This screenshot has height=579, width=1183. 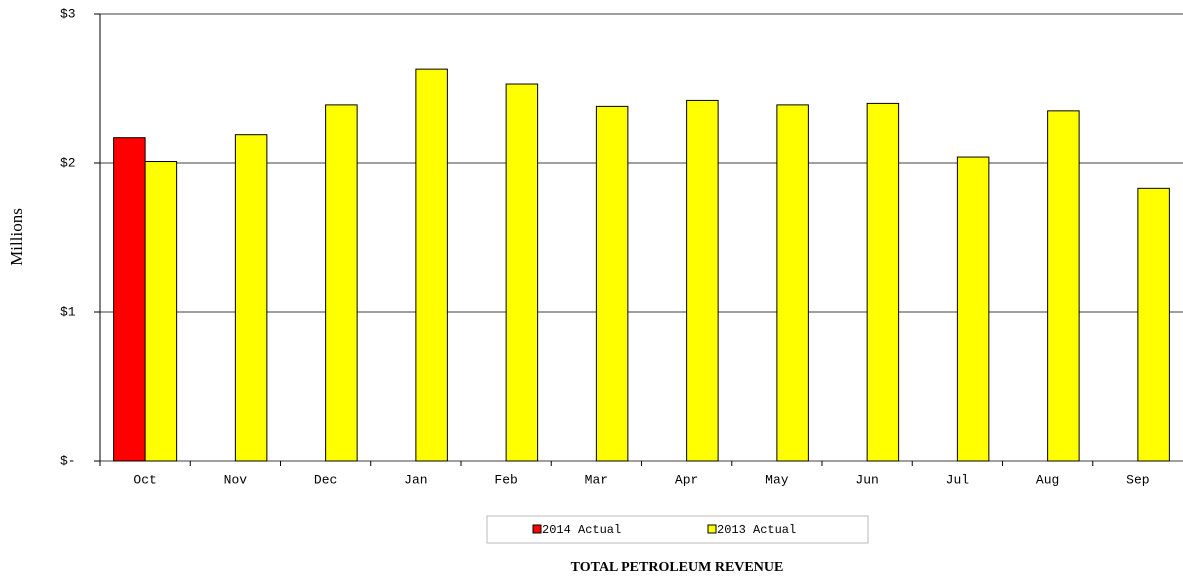 What do you see at coordinates (777, 479) in the screenshot?
I see `x-tick-label: May` at bounding box center [777, 479].